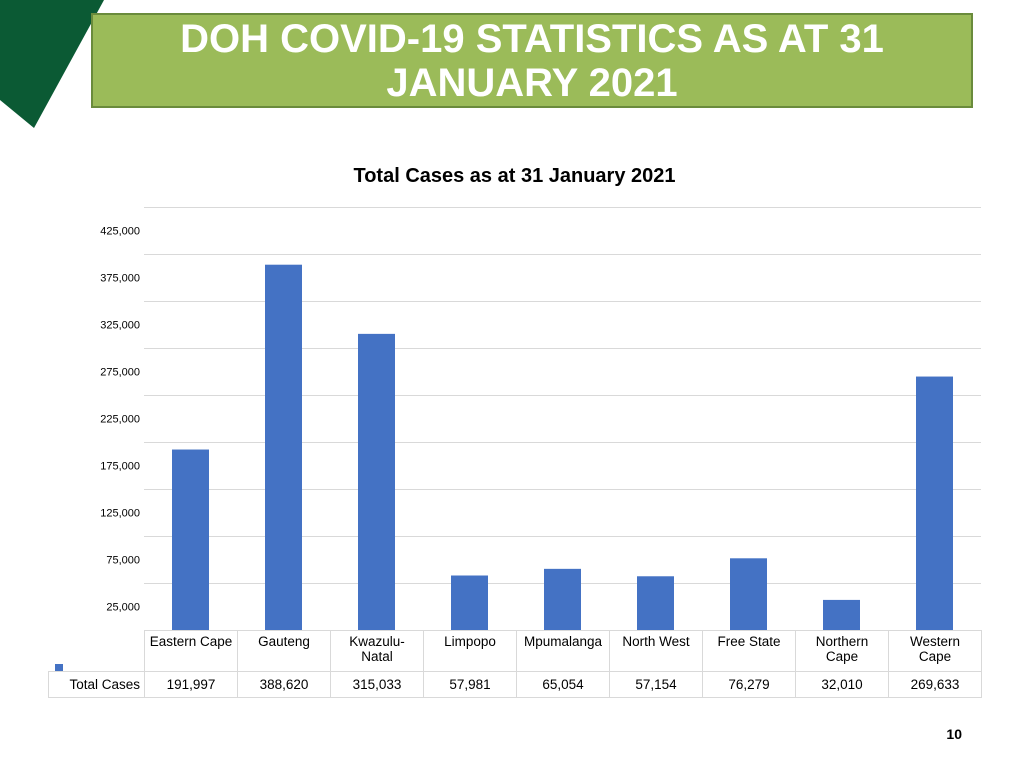 This screenshot has height=768, width=1024. Describe the element at coordinates (842, 684) in the screenshot. I see `value-label-northern-cape: 32,010` at that location.